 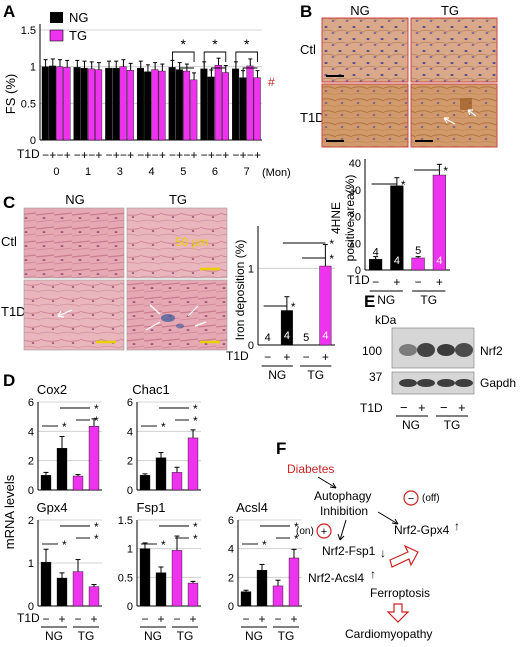 I want to click on iron-deposit-spot, so click(x=168, y=318).